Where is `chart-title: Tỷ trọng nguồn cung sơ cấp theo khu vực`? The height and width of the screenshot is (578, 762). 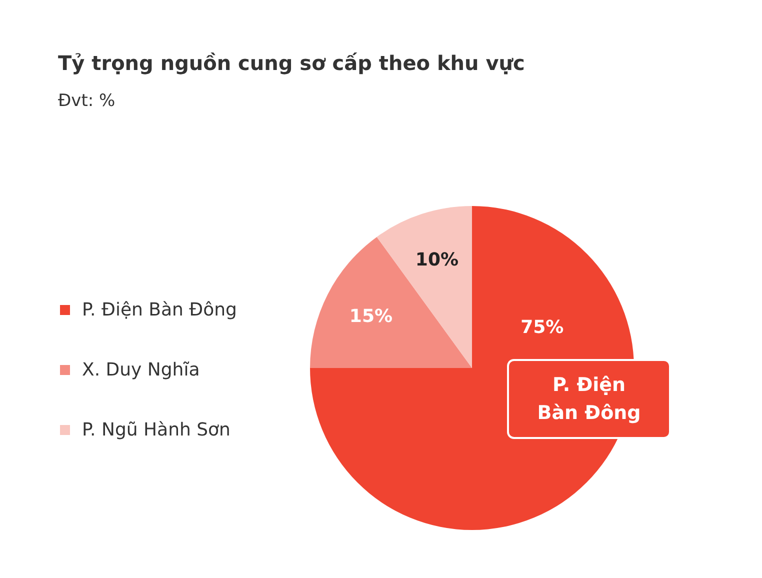
chart-title: Tỷ trọng nguồn cung sơ cấp theo khu vực is located at coordinates (291, 63).